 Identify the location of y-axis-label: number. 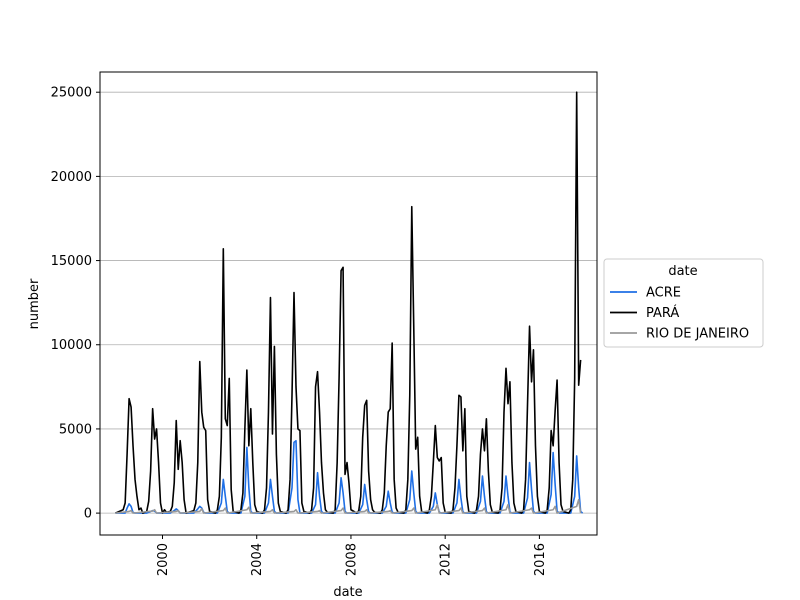
(34, 303).